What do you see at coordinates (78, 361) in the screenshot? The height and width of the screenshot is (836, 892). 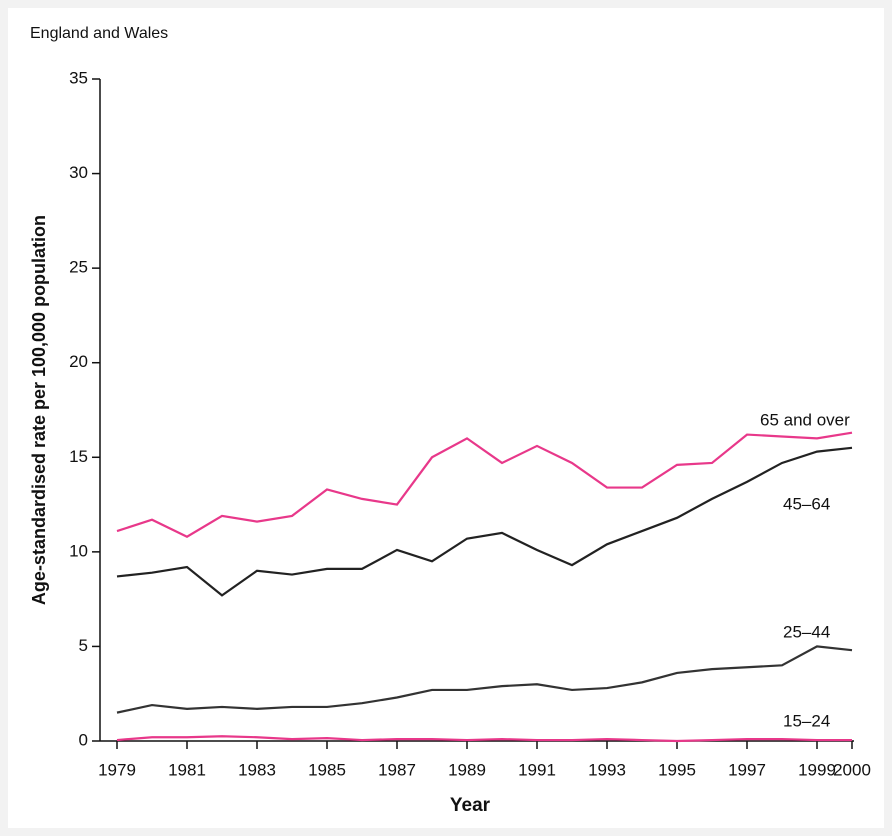 I see `y-tick-label: 20` at bounding box center [78, 361].